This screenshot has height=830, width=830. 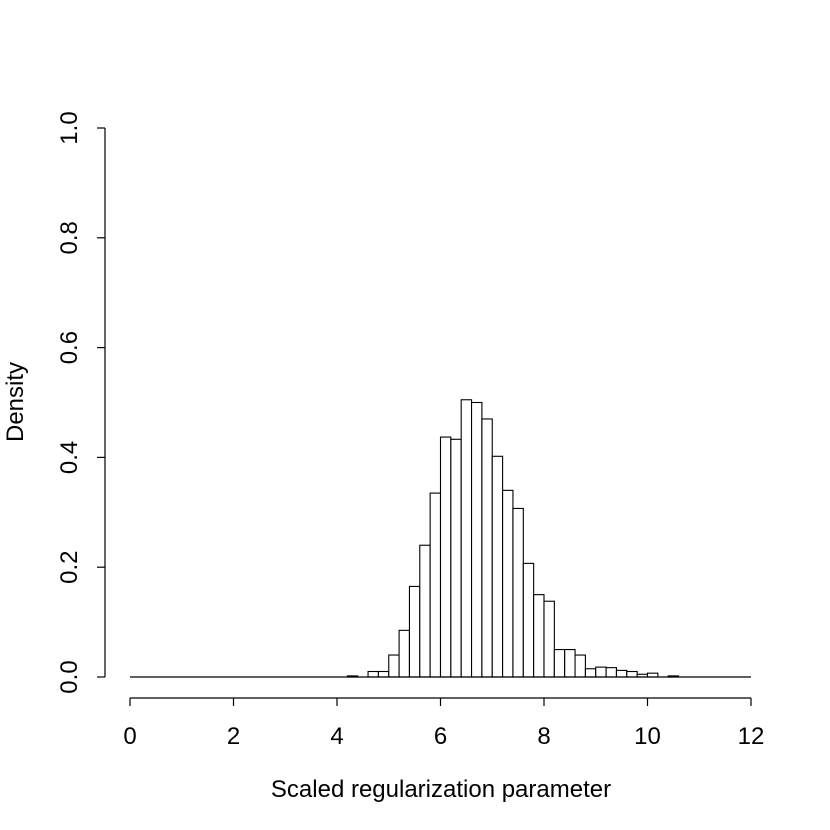 I want to click on y-tick-label-1: 0.2, so click(x=69, y=567).